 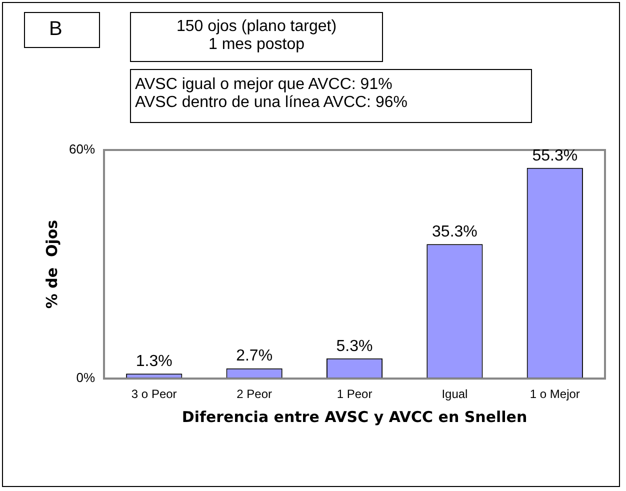 I want to click on data-label: 55.3%, so click(x=555, y=155).